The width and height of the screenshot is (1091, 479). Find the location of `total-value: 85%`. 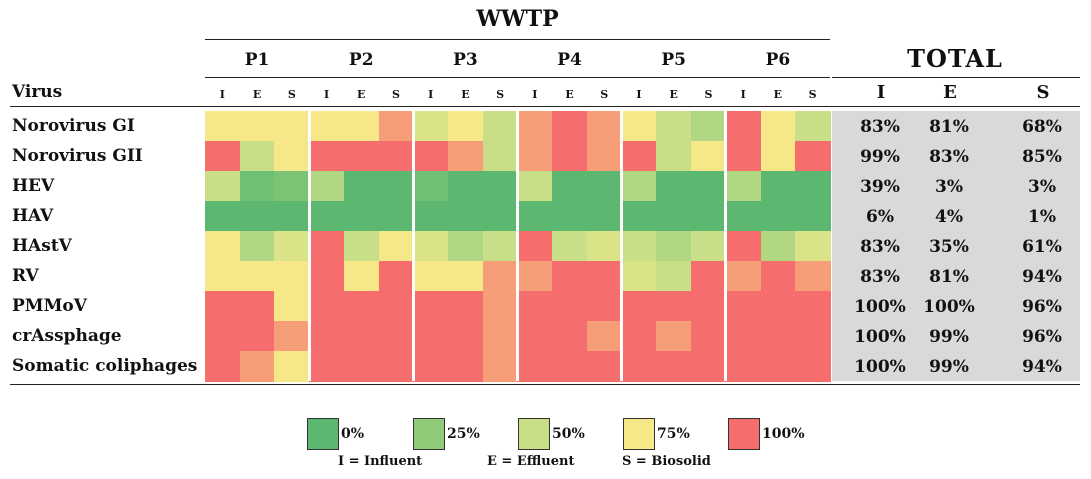

total-value: 85% is located at coordinates (1042, 157).